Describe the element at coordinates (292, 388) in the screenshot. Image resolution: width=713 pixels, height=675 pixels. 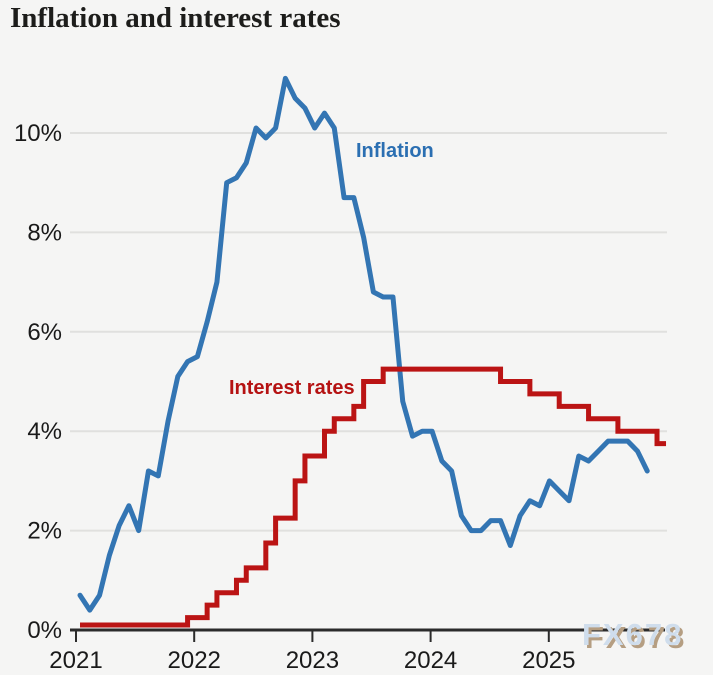
I see `interest-rates-series-label: Interest rates` at that location.